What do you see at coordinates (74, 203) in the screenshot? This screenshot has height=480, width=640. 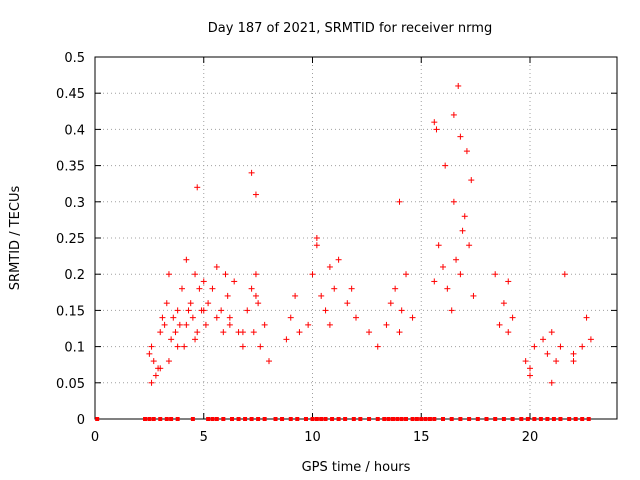 I see `y-tick-label: 0.3` at bounding box center [74, 203].